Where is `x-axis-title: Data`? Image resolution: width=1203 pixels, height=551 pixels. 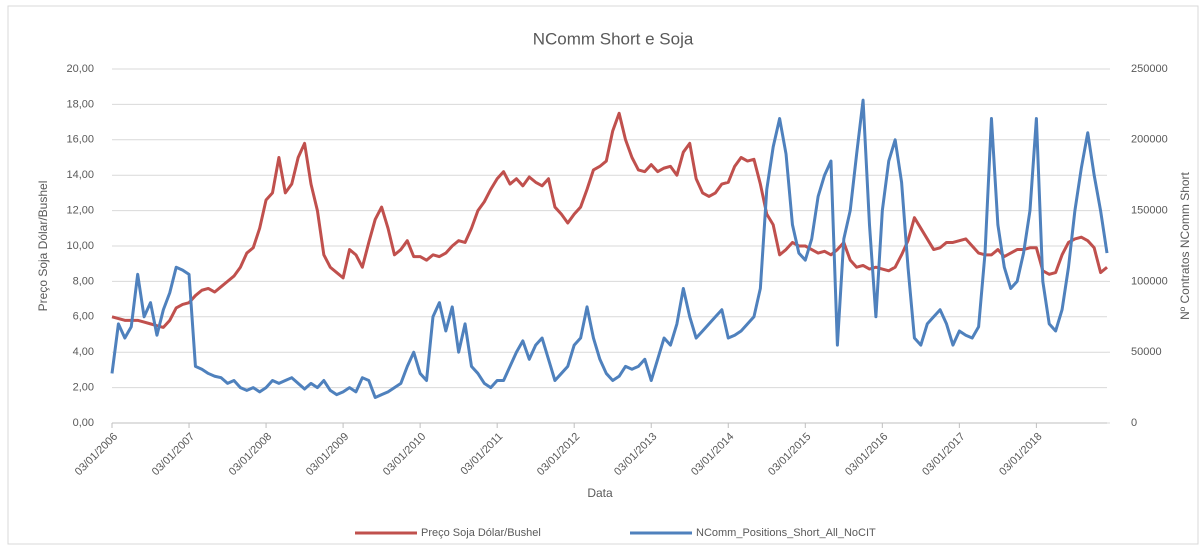 x-axis-title: Data is located at coordinates (600, 493).